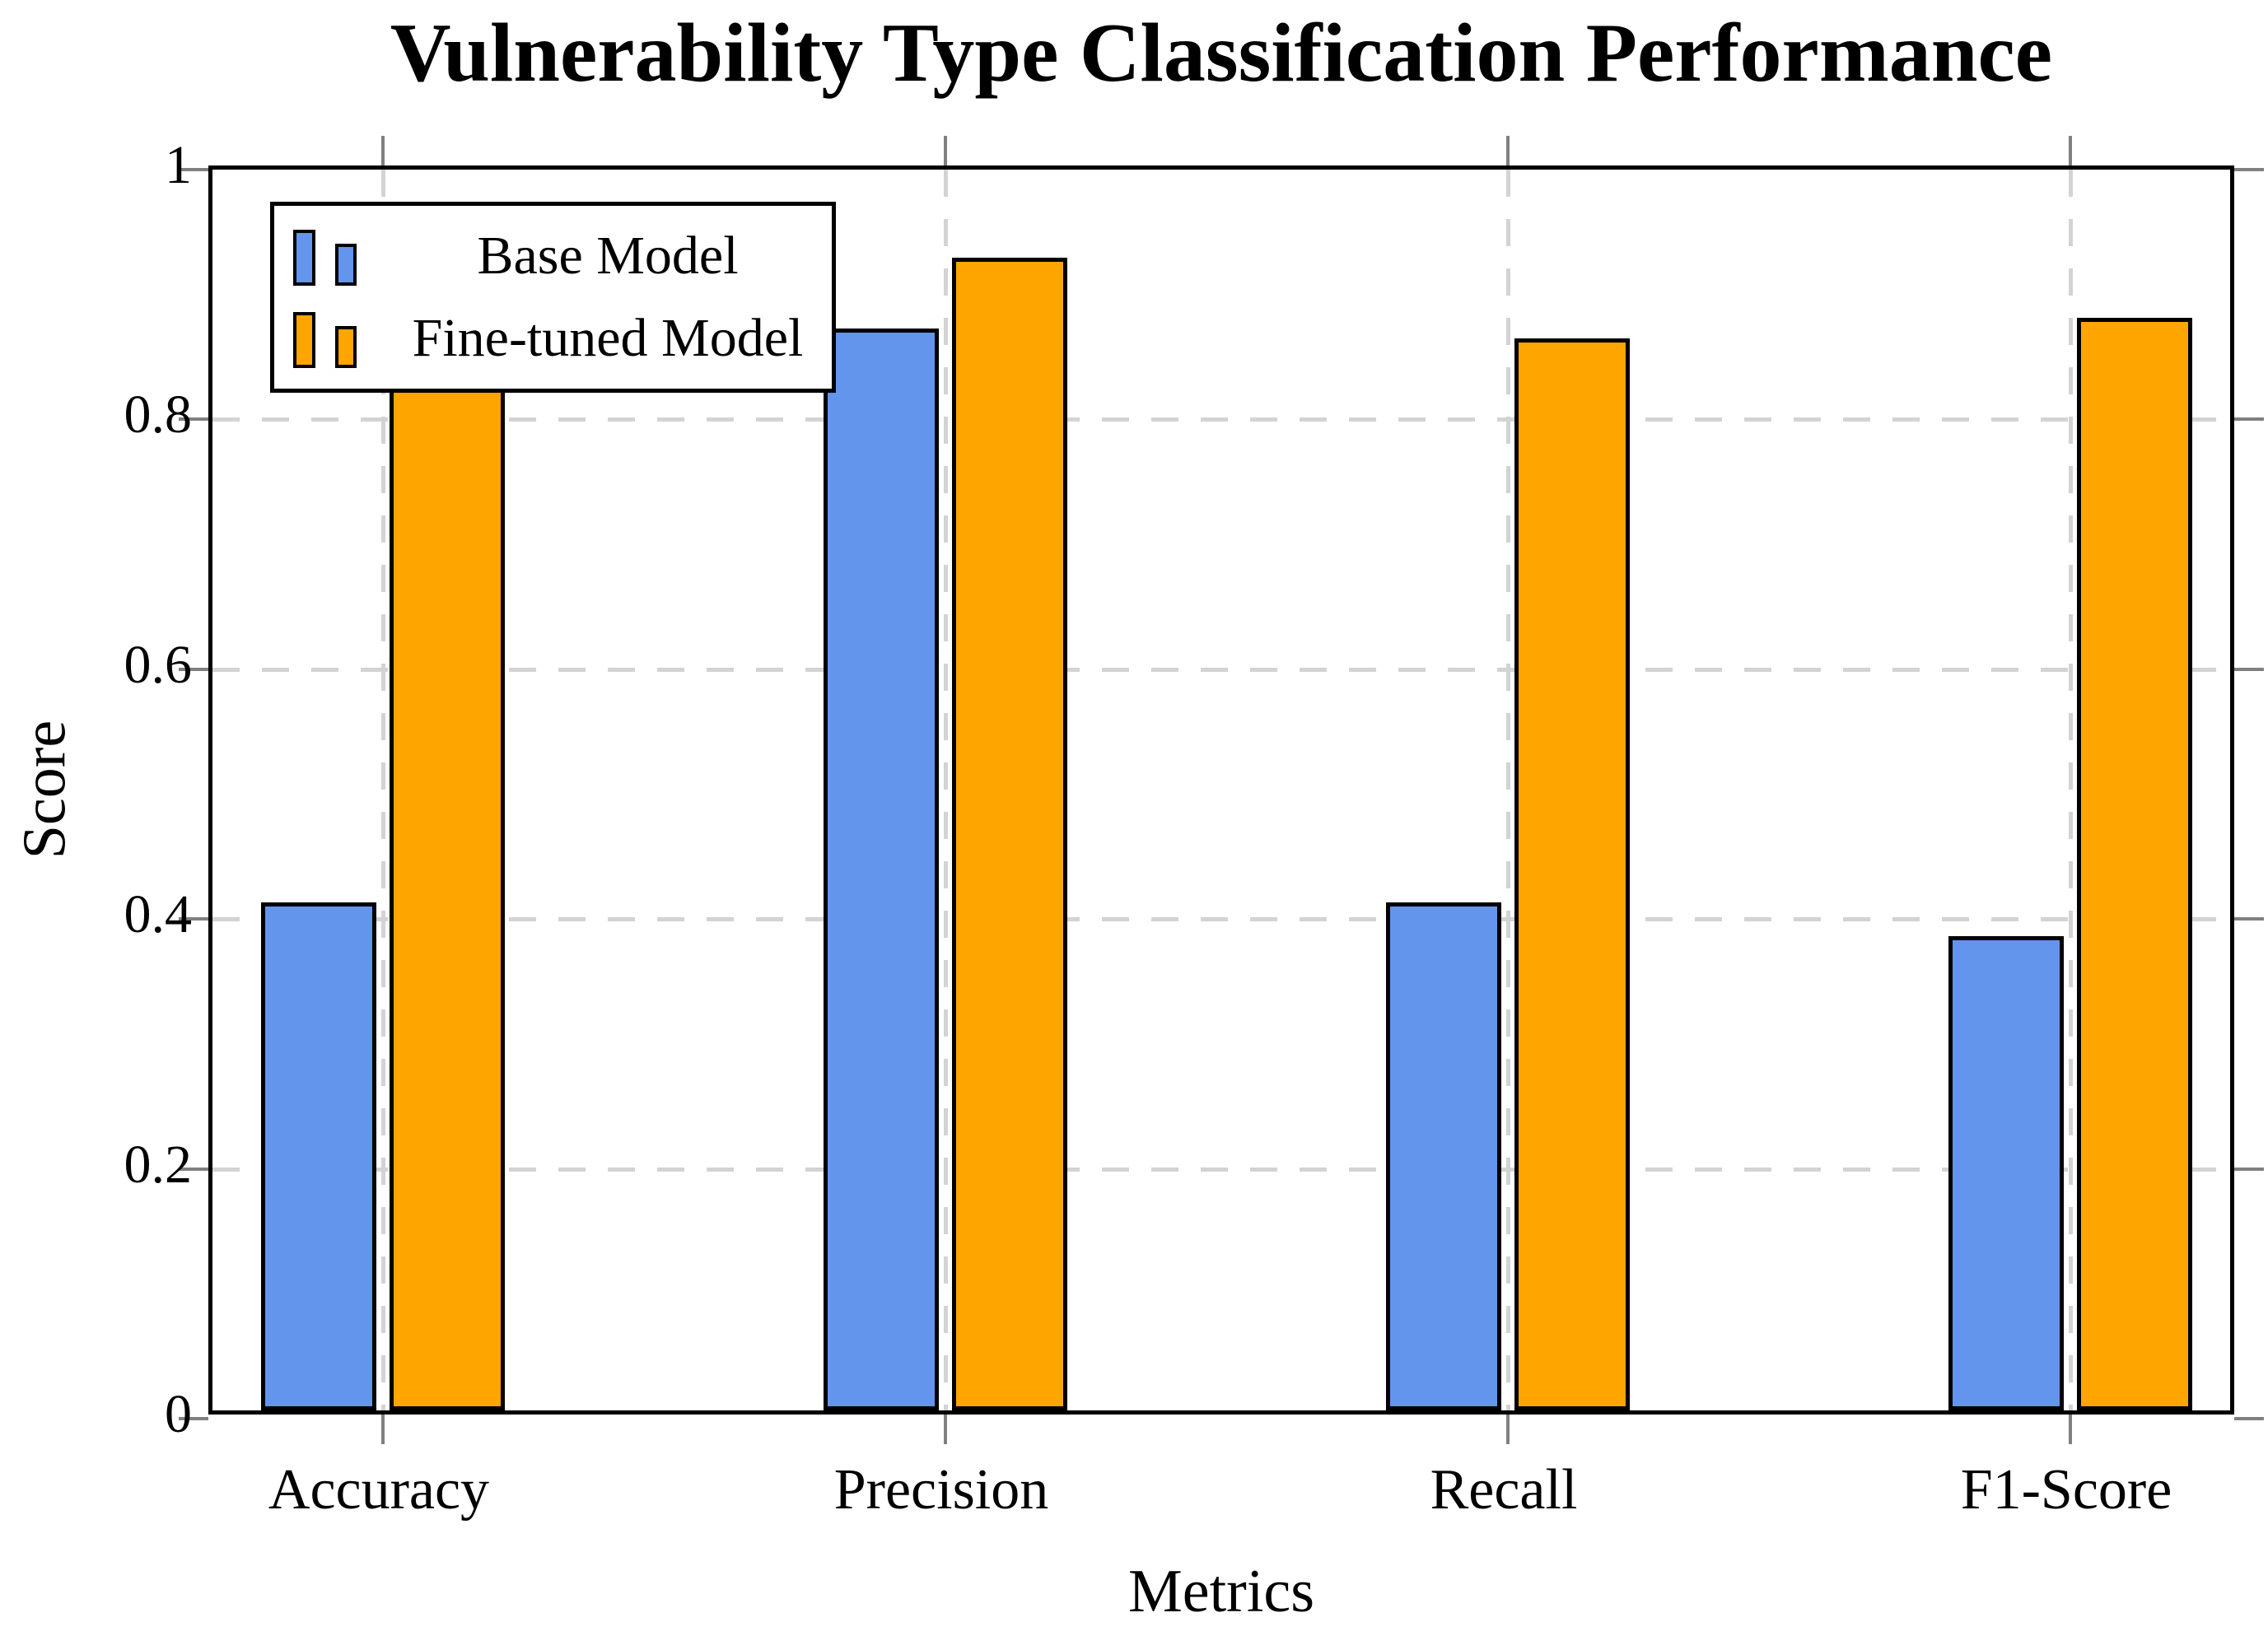 This screenshot has height=1636, width=2268. What do you see at coordinates (2134, 863) in the screenshot?
I see `bar-fine-tuned-model-f1-score` at bounding box center [2134, 863].